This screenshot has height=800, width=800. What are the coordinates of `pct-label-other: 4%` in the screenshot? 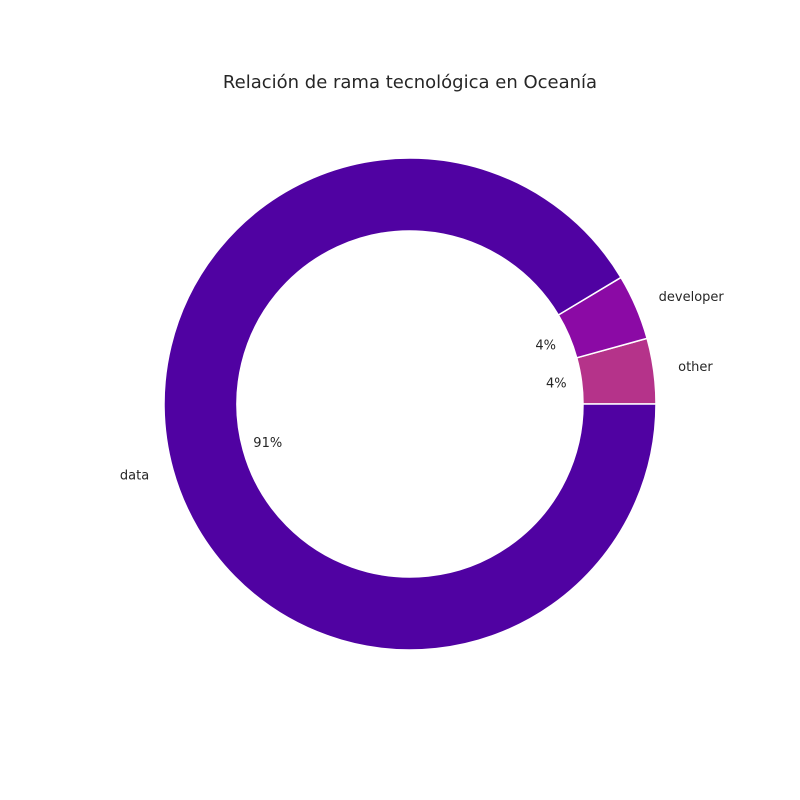 It's located at (556, 384).